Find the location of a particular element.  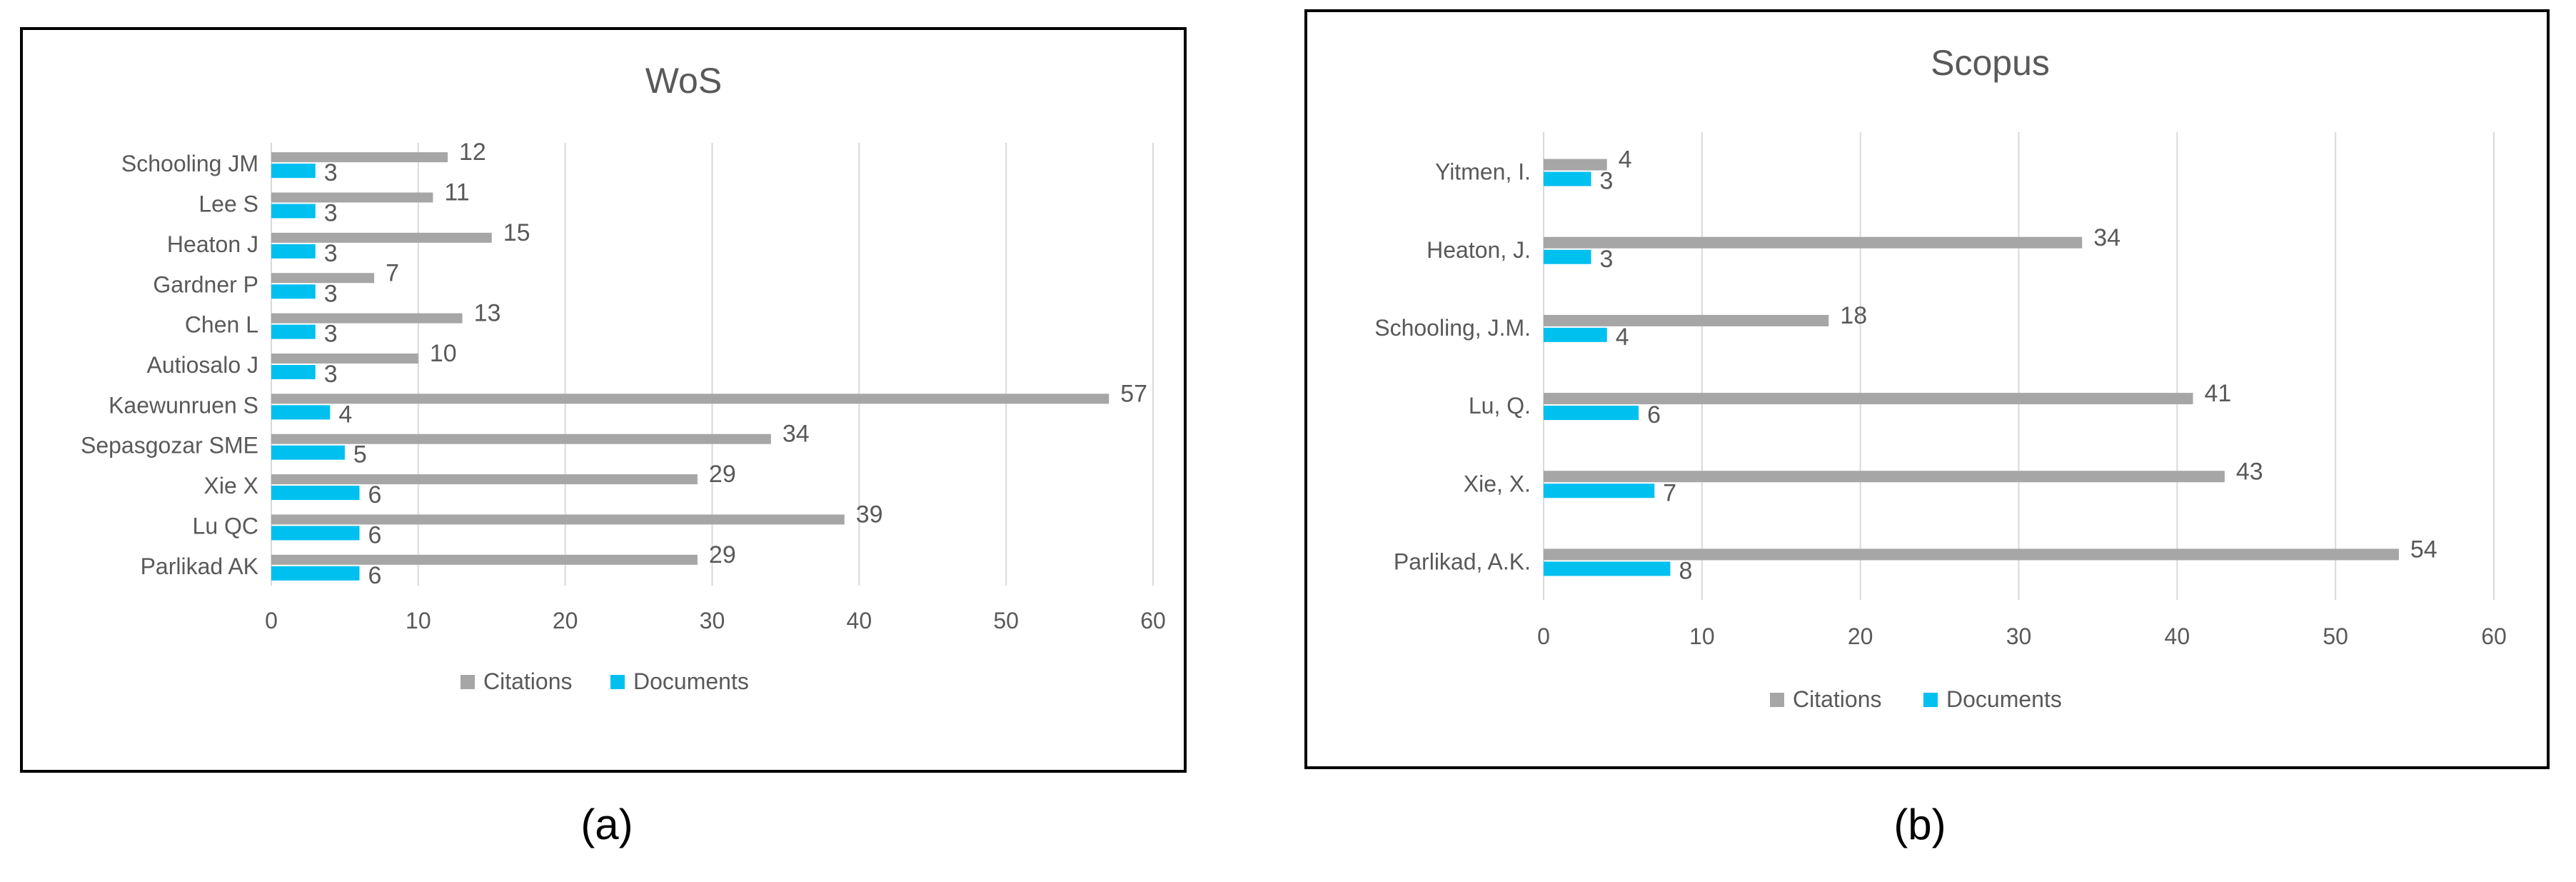

data-label-citations-autiosalo-j: 10 is located at coordinates (444, 353).